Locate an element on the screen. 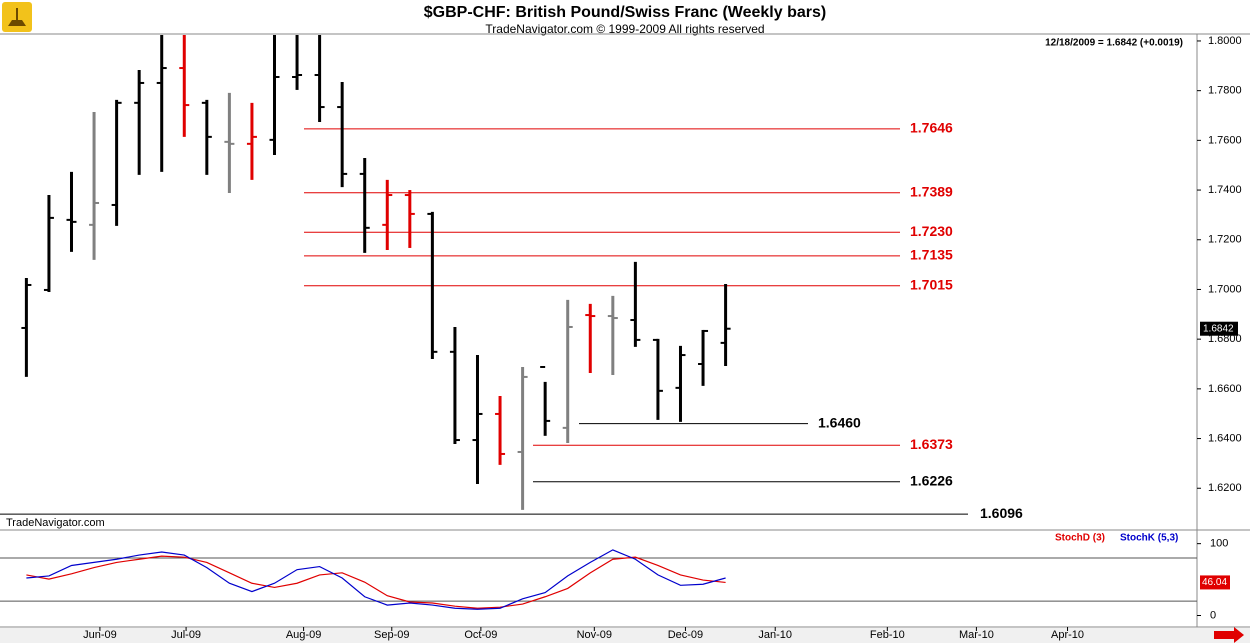  y-tick-label: 1.6200 is located at coordinates (1225, 488).